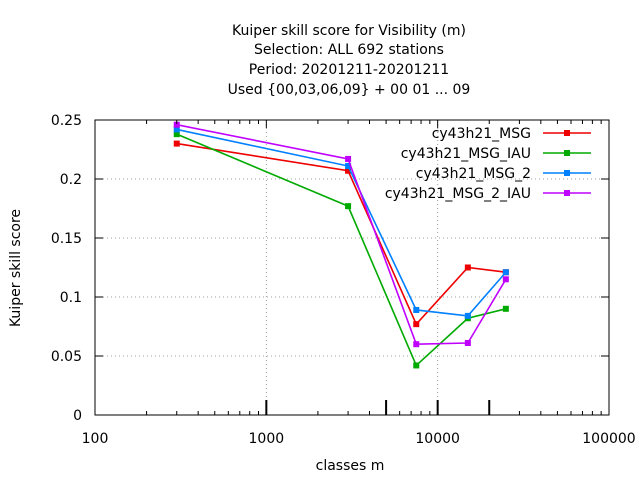  What do you see at coordinates (378, 407) in the screenshot?
I see `class-markers` at bounding box center [378, 407].